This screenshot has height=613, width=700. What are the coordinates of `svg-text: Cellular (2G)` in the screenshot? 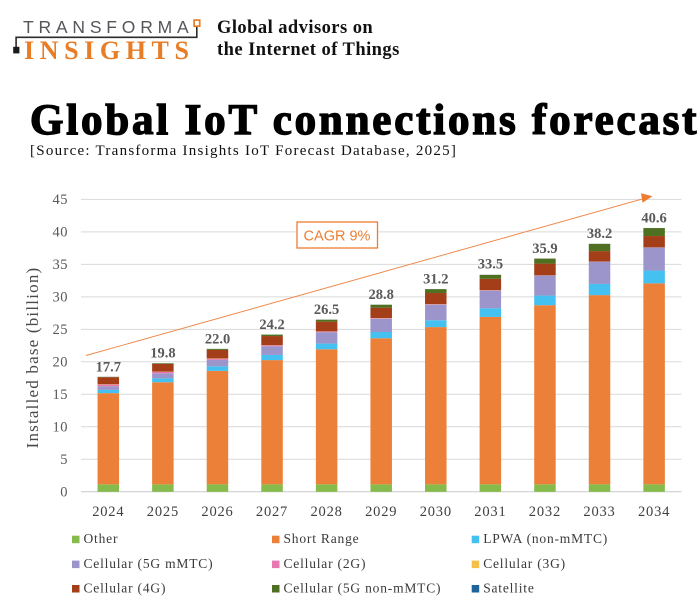 It's located at (325, 563).